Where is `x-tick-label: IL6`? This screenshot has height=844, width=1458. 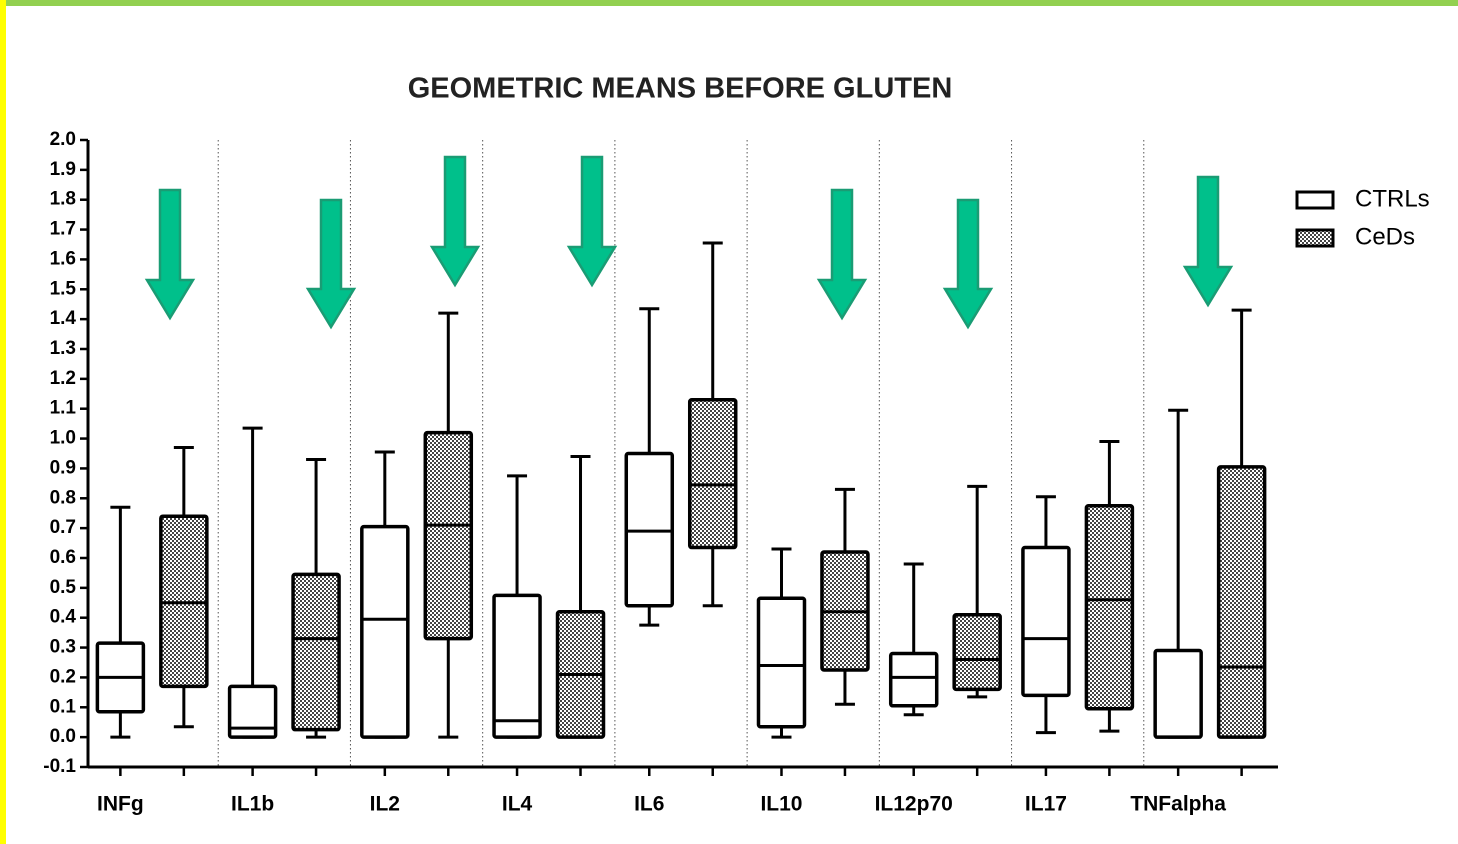 x-tick-label: IL6 is located at coordinates (649, 804).